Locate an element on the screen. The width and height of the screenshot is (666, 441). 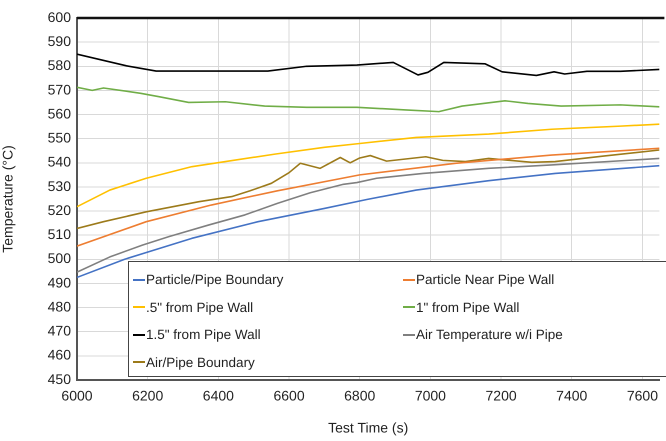
y-tick-label: 480 is located at coordinates (60, 306).